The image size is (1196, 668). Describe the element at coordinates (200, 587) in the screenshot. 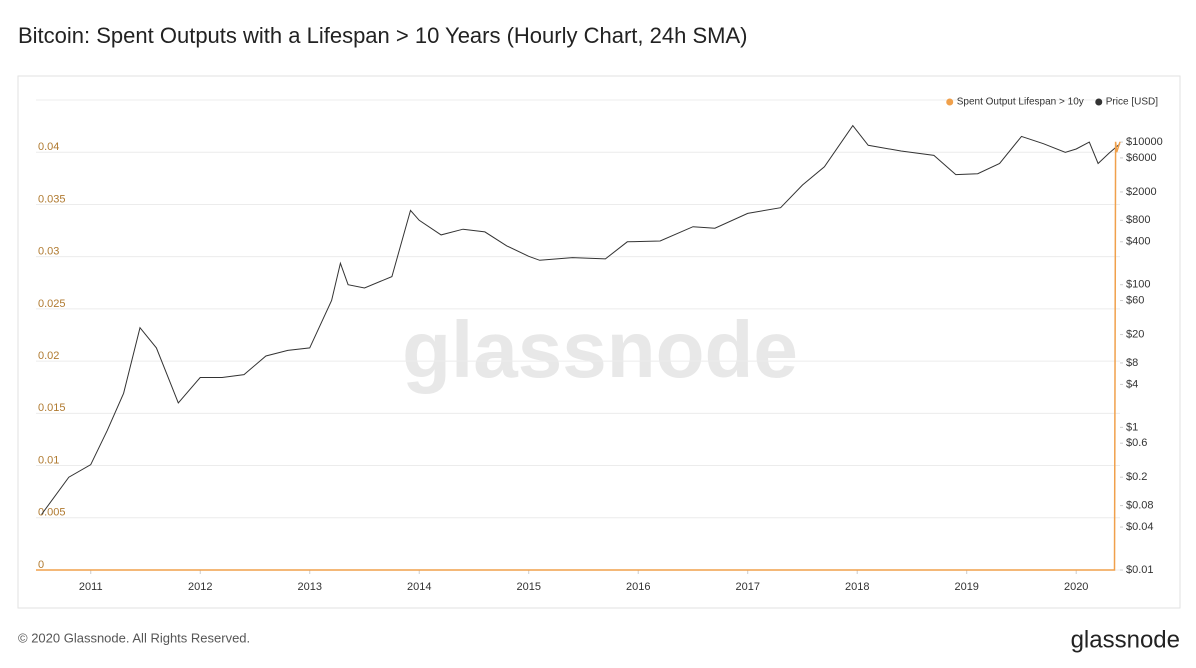

I see `x-tick-label: 2012` at that location.